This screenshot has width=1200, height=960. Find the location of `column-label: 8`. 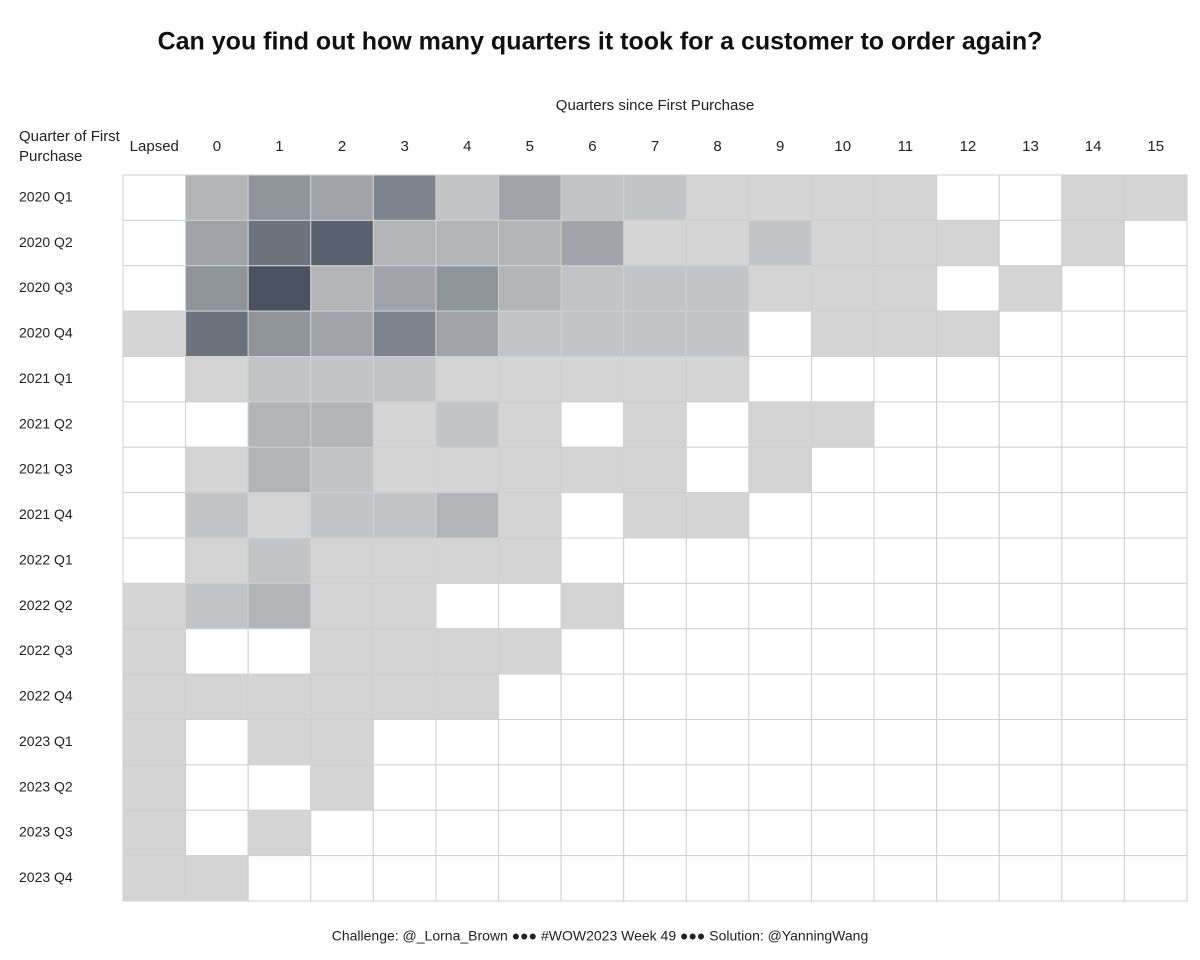

column-label: 8 is located at coordinates (717, 146).